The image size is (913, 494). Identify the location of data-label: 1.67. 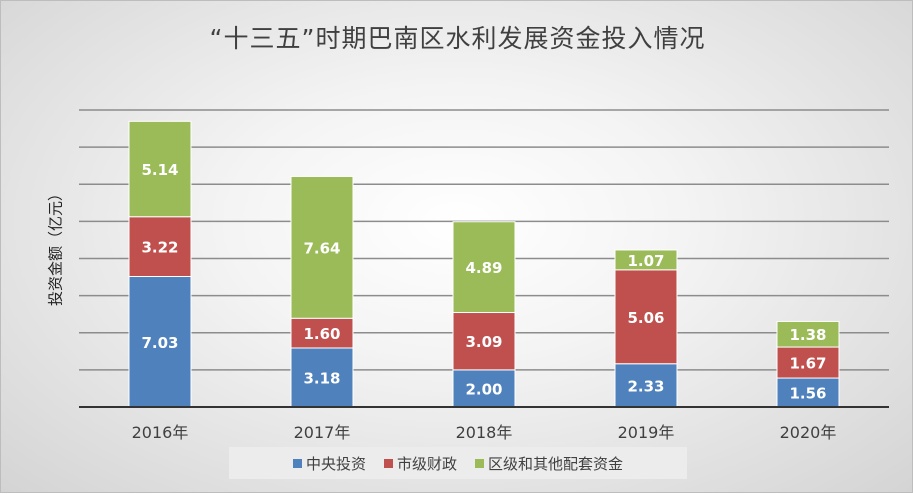
(807, 364).